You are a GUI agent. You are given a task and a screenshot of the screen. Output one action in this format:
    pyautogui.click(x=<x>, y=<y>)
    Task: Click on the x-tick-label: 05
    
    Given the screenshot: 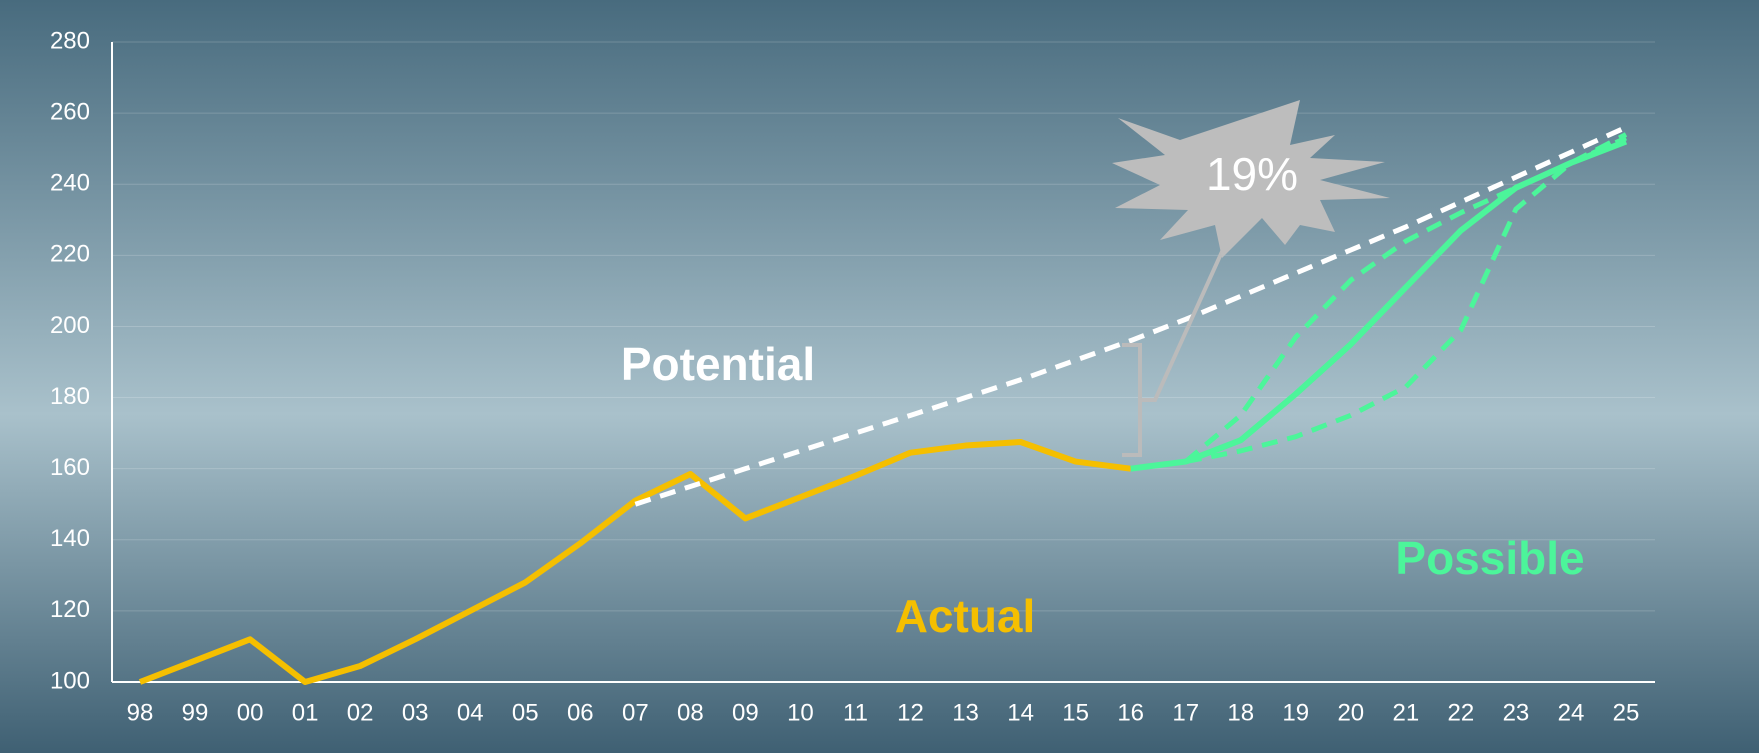 What is the action you would take?
    pyautogui.click(x=525, y=712)
    